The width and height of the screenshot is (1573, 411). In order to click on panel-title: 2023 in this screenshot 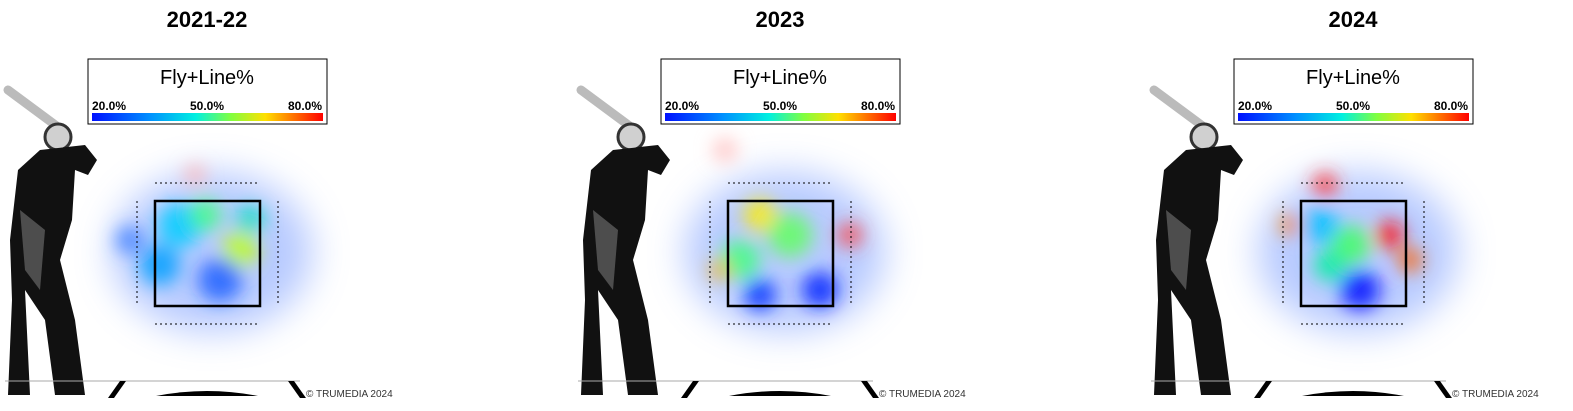, I will do `click(780, 19)`.